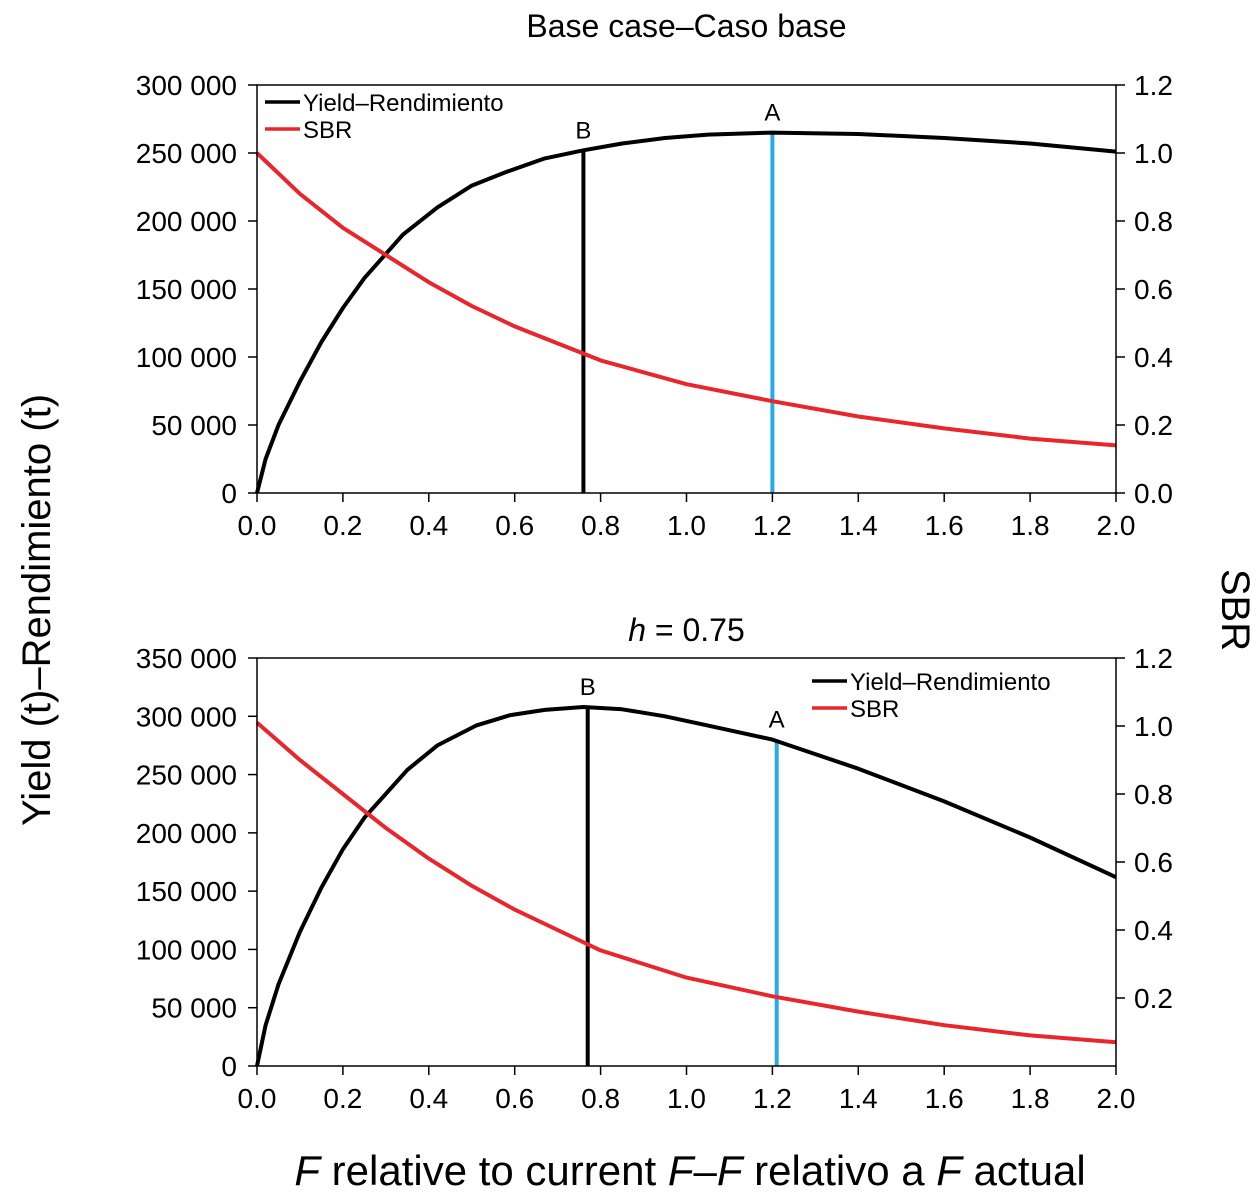  What do you see at coordinates (686, 630) in the screenshot?
I see `chart-title: h = 0.75` at bounding box center [686, 630].